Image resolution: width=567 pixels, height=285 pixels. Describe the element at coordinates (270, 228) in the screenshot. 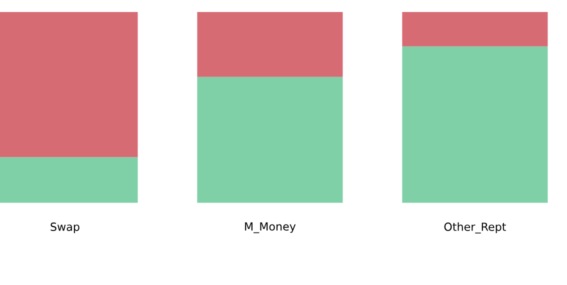

I see `x-tick-label: M_Money` at that location.